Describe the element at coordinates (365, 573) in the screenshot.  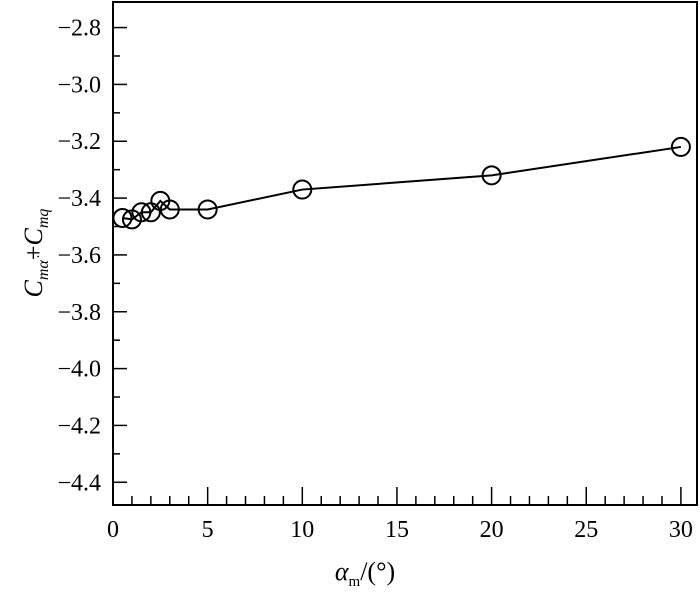
I see `x-axis-label: αm/(°)` at that location.